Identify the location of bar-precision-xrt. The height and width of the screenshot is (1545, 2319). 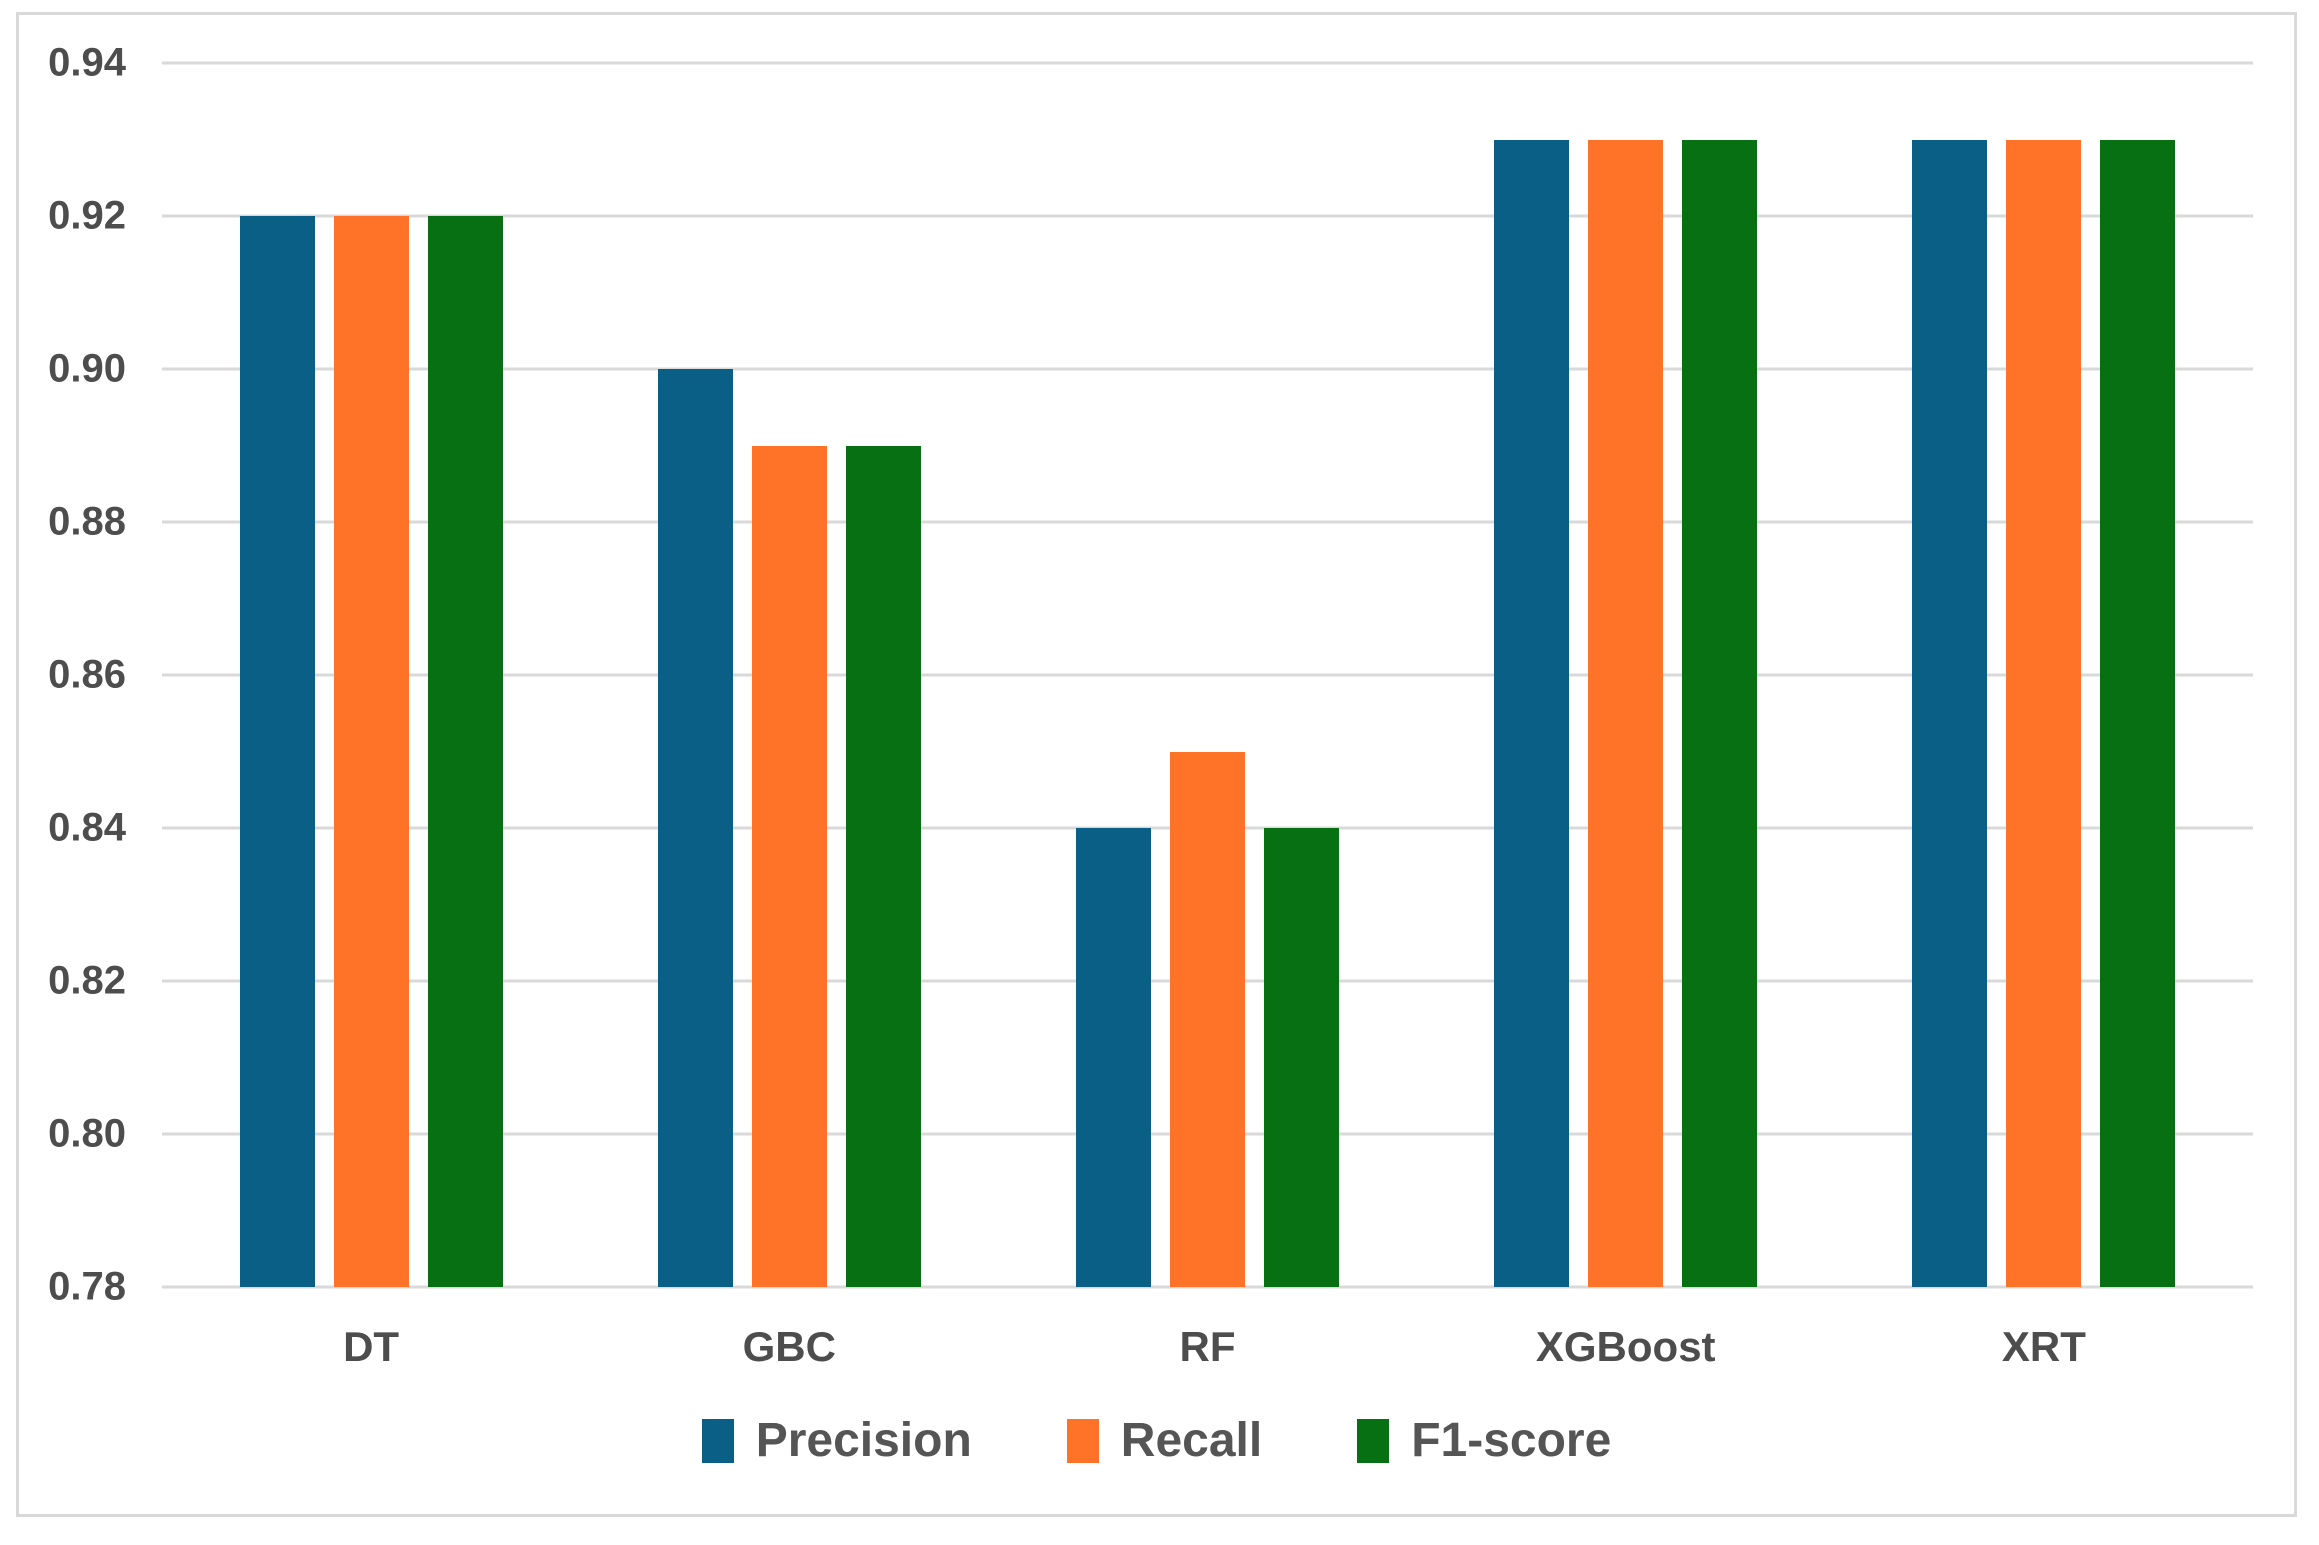
(1950, 713).